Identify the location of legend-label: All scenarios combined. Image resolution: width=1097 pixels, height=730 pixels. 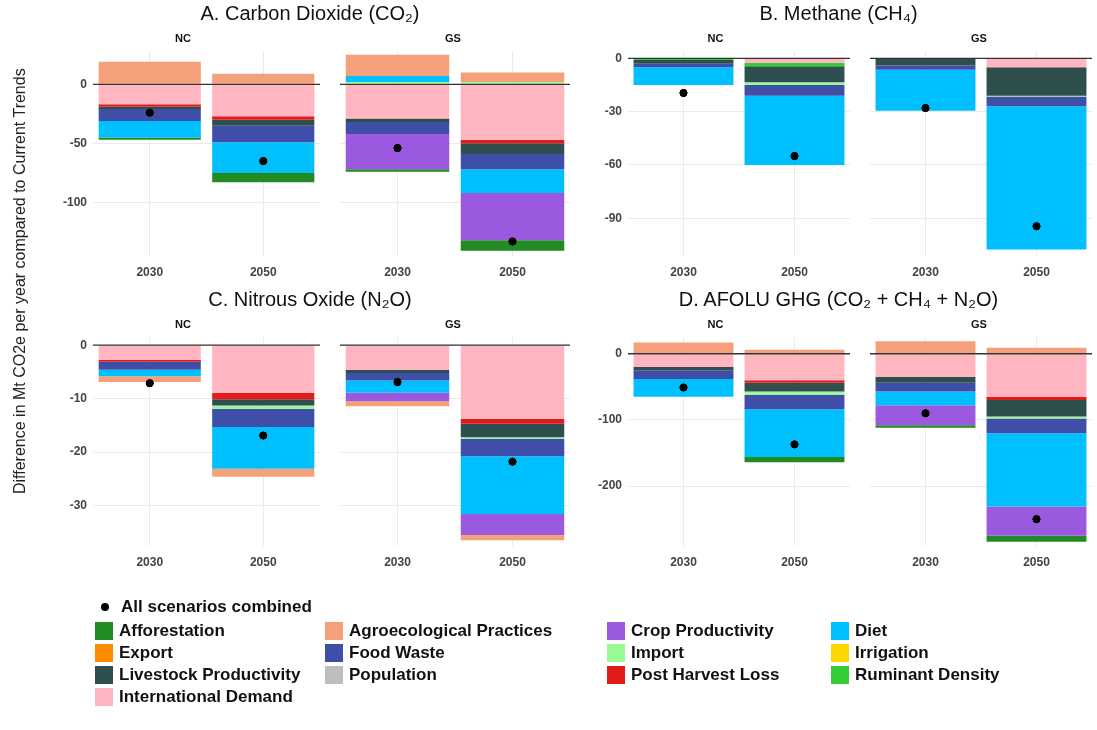
(216, 607).